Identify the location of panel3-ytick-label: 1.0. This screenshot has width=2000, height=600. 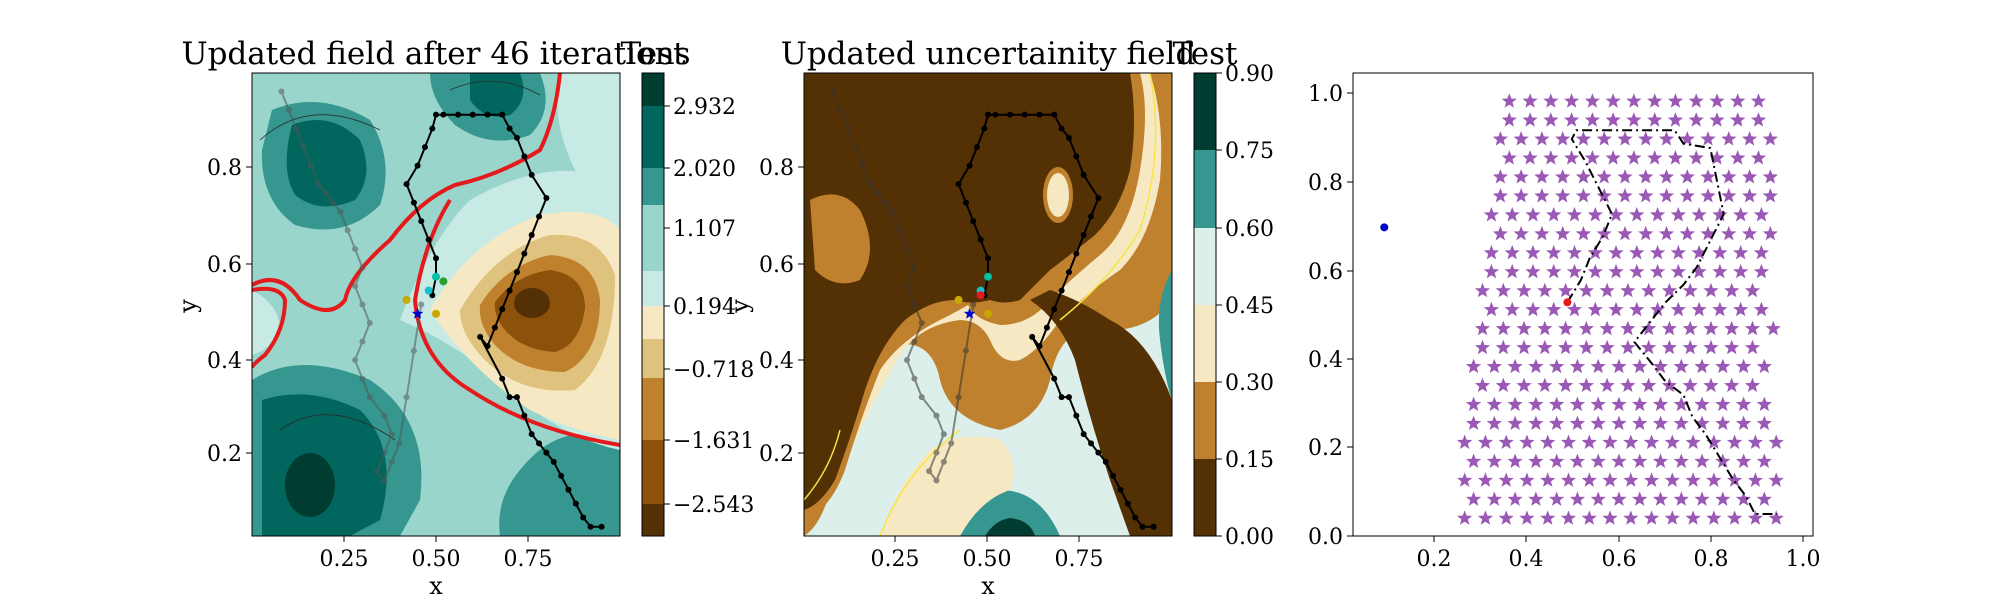
(1325, 94).